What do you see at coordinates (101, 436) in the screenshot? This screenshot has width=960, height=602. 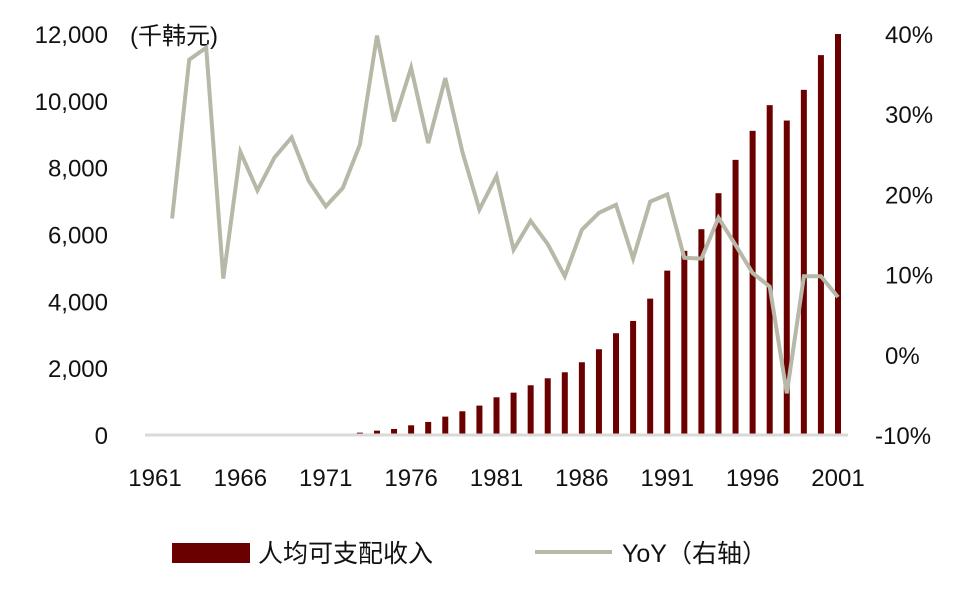 I see `left-tick-label: 0` at bounding box center [101, 436].